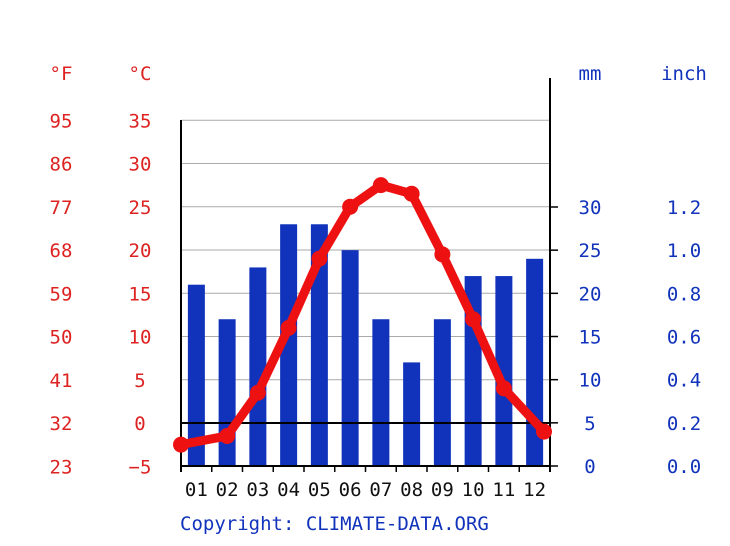 Image resolution: width=730 pixels, height=546 pixels. Describe the element at coordinates (61, 338) in the screenshot. I see `fahrenheit-tick-label: 50` at that location.